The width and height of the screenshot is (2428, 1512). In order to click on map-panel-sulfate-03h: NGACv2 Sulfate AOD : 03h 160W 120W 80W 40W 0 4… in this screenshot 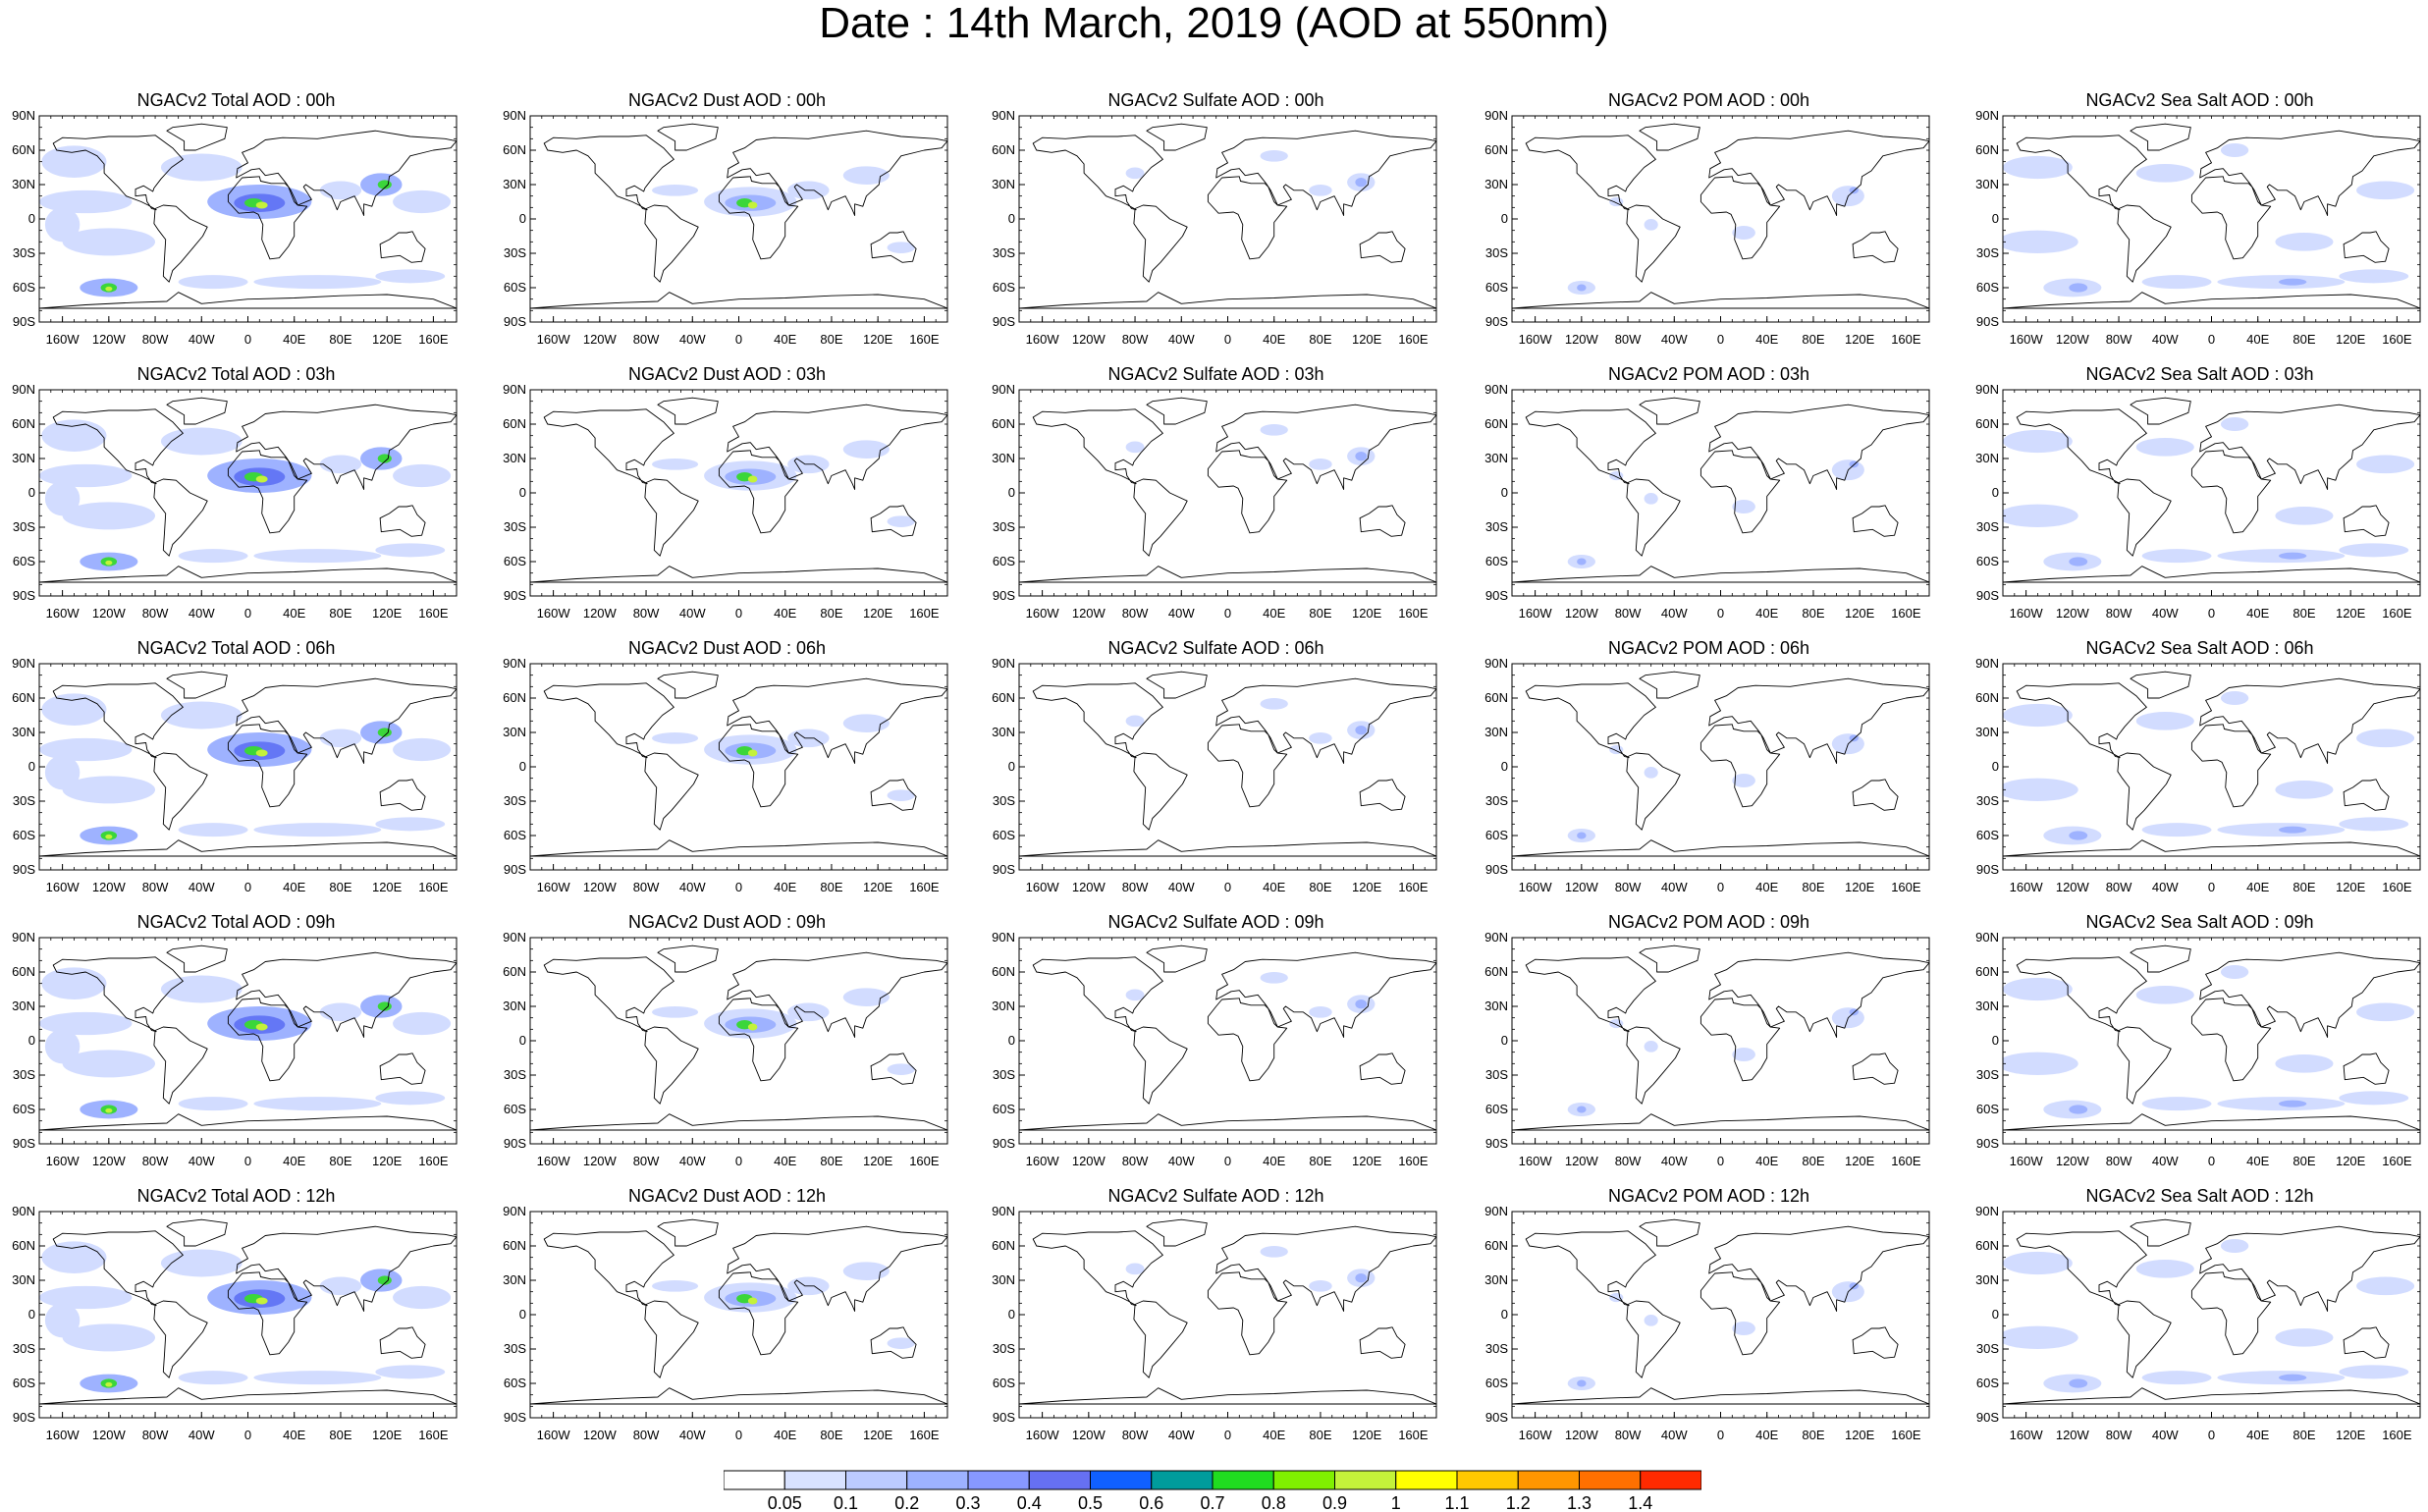, I will do `click(1210, 493)`.